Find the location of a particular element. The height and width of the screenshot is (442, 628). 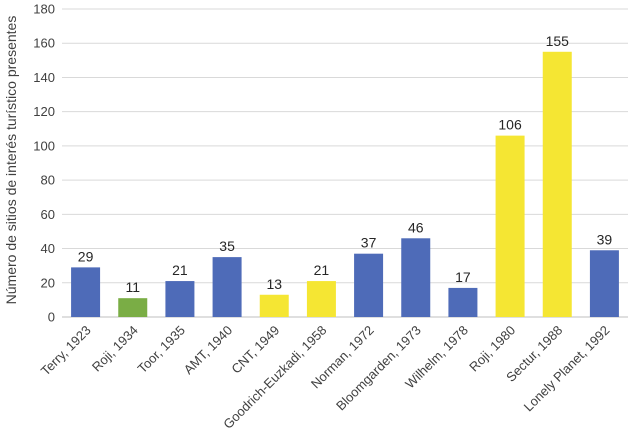

x-tick-label: Terry, 1923 is located at coordinates (66, 351).